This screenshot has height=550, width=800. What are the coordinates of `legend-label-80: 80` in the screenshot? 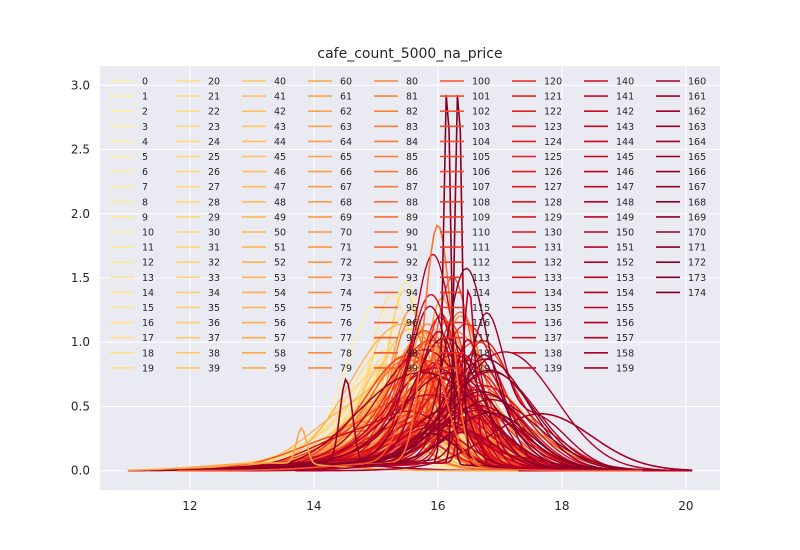 It's located at (412, 82).